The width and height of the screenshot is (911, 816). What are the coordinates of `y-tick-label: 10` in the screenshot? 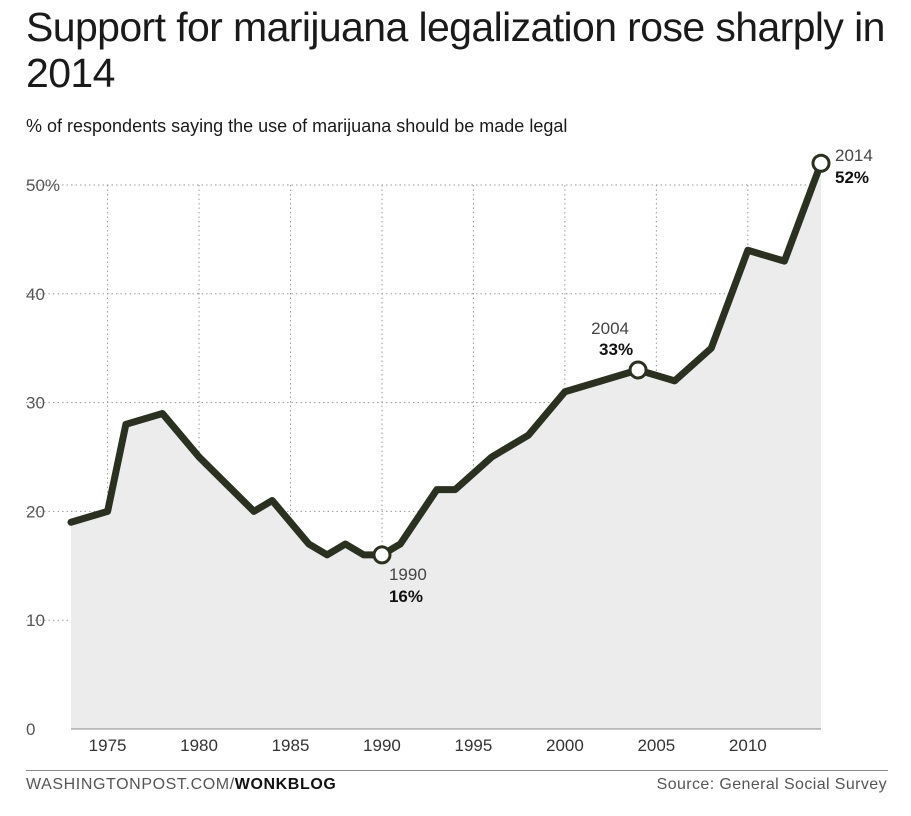 It's located at (35, 620).